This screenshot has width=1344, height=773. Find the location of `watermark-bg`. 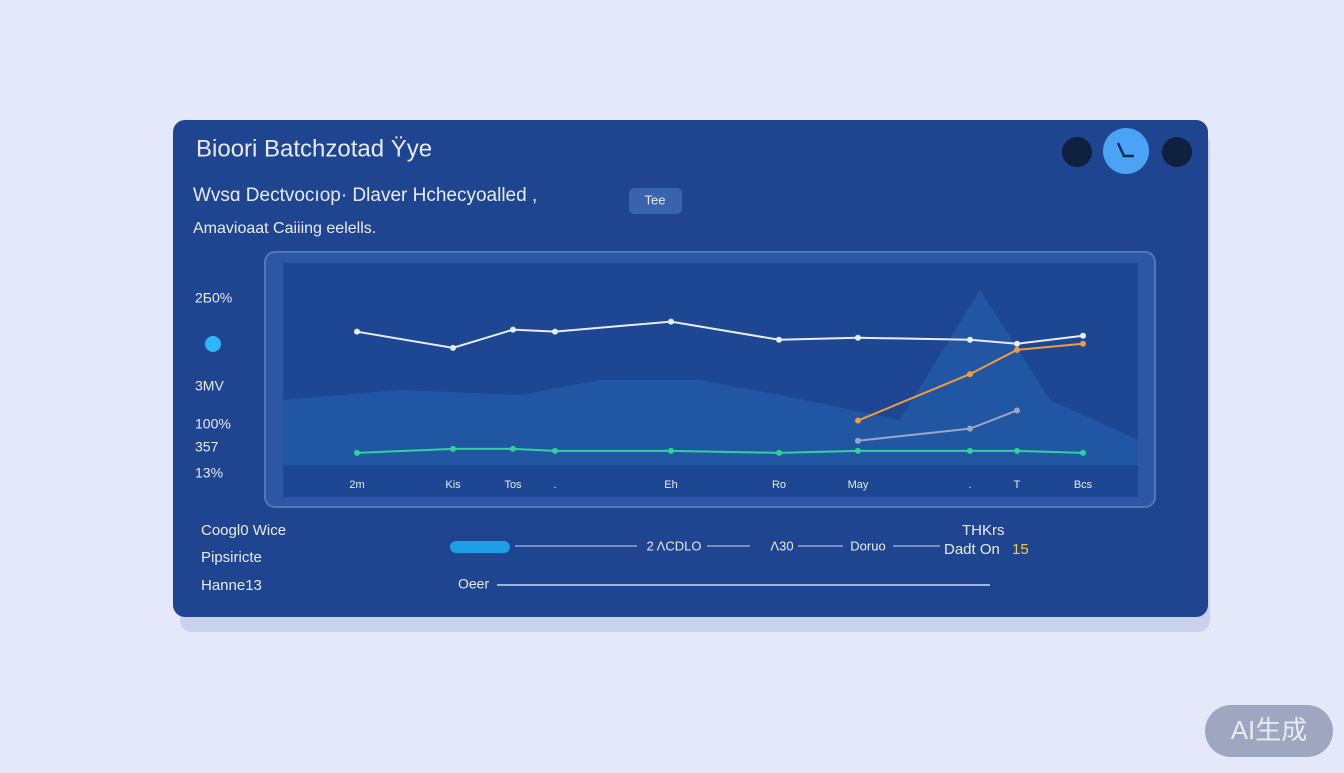

watermark-bg is located at coordinates (1269, 731).